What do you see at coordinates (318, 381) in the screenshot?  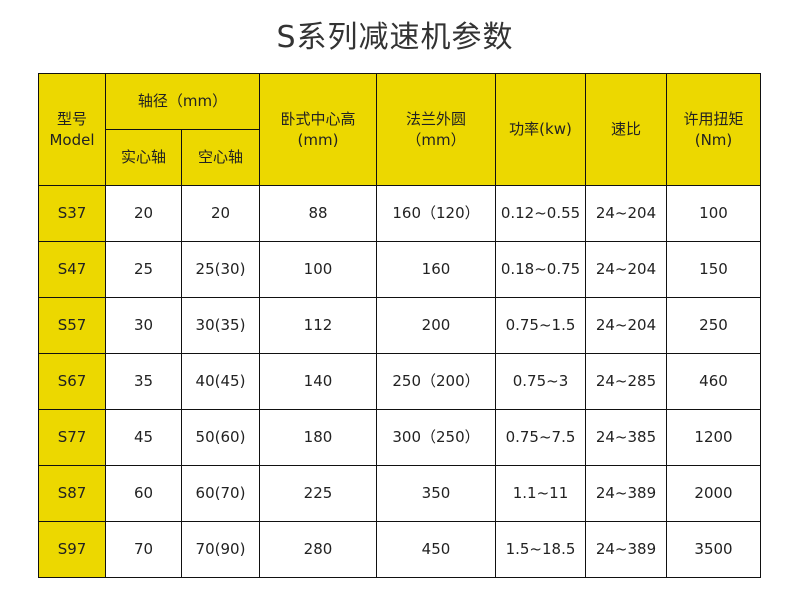 I see `table-cell: 140` at bounding box center [318, 381].